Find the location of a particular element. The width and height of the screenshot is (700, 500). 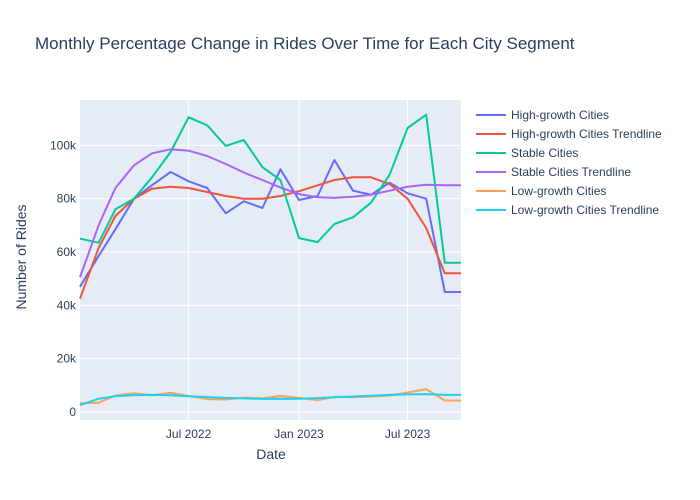

legend-label: Low-growth Cities Trendline is located at coordinates (585, 209).